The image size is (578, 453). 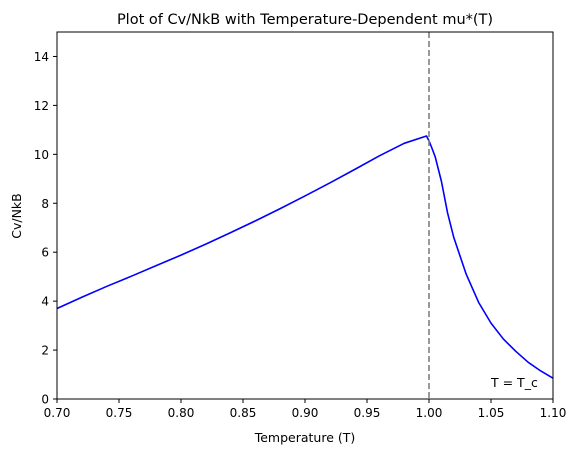 I want to click on x-tick-label: 0.95, so click(x=367, y=413).